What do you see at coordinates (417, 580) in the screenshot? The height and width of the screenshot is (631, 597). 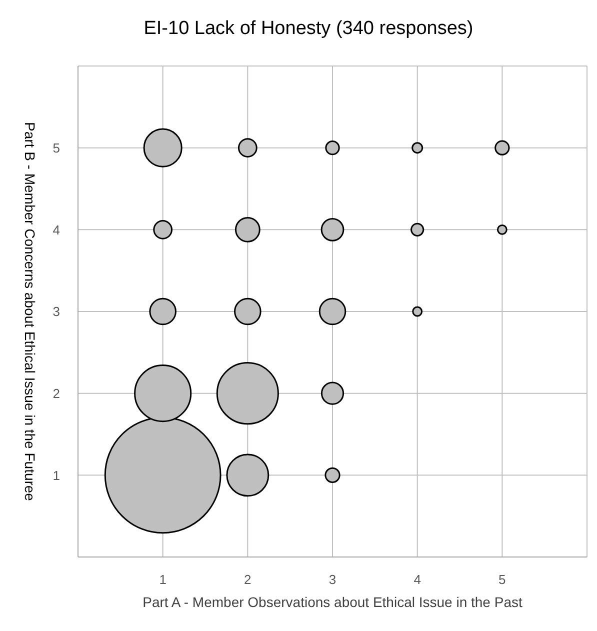 I see `x-tick-label: 4` at bounding box center [417, 580].